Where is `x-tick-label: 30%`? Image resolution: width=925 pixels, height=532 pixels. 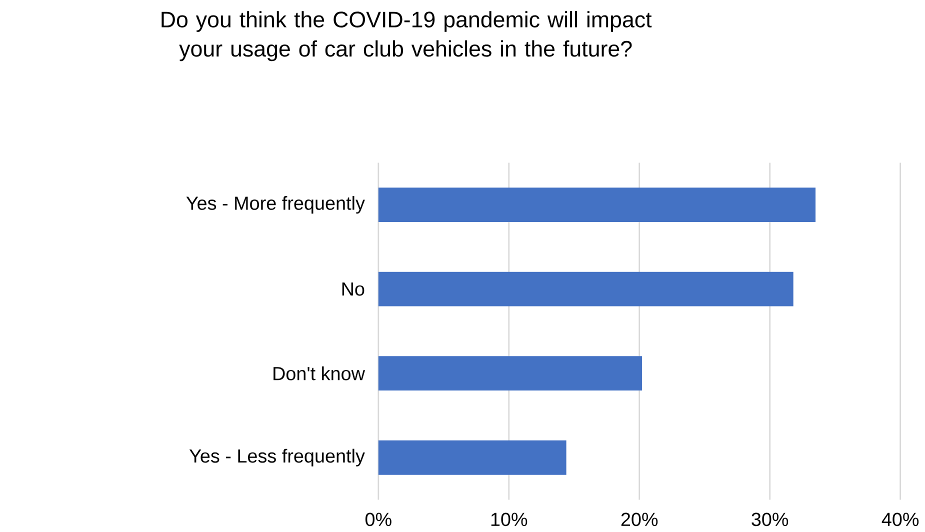
x-tick-label: 30% is located at coordinates (770, 519).